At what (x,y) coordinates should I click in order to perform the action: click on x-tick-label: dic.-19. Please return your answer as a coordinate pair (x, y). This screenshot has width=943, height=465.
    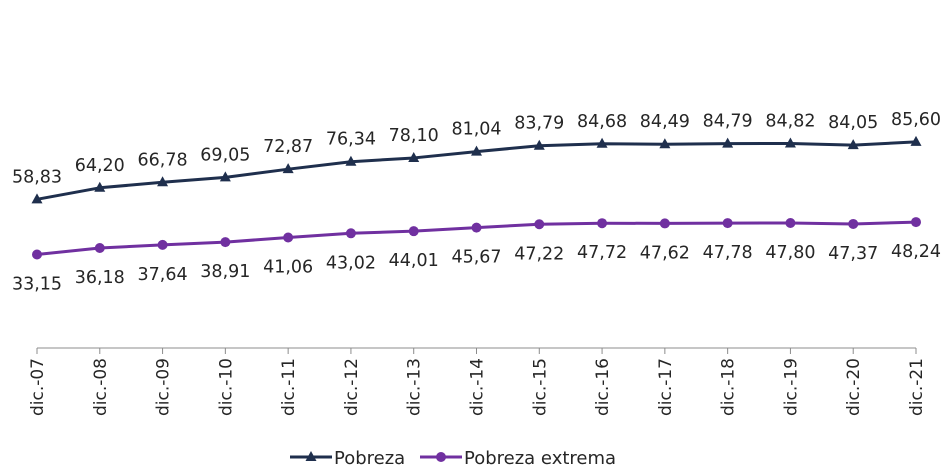
    Looking at the image, I should click on (791, 387).